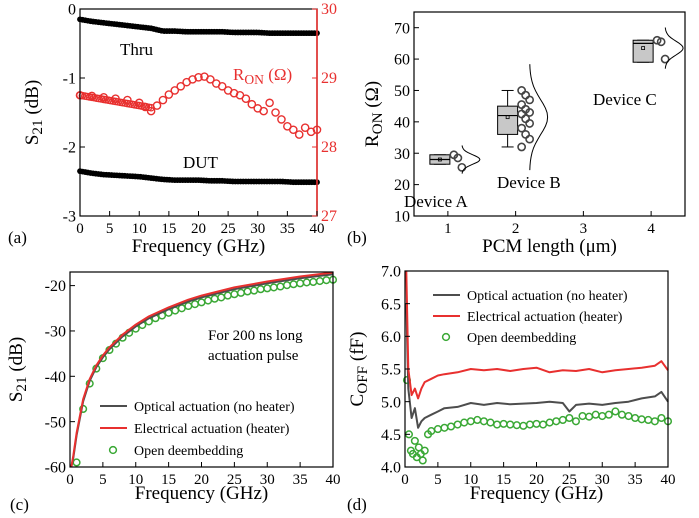 This screenshot has width=699, height=518. Describe the element at coordinates (55, 377) in the screenshot. I see `y-tick-label: -40` at that location.